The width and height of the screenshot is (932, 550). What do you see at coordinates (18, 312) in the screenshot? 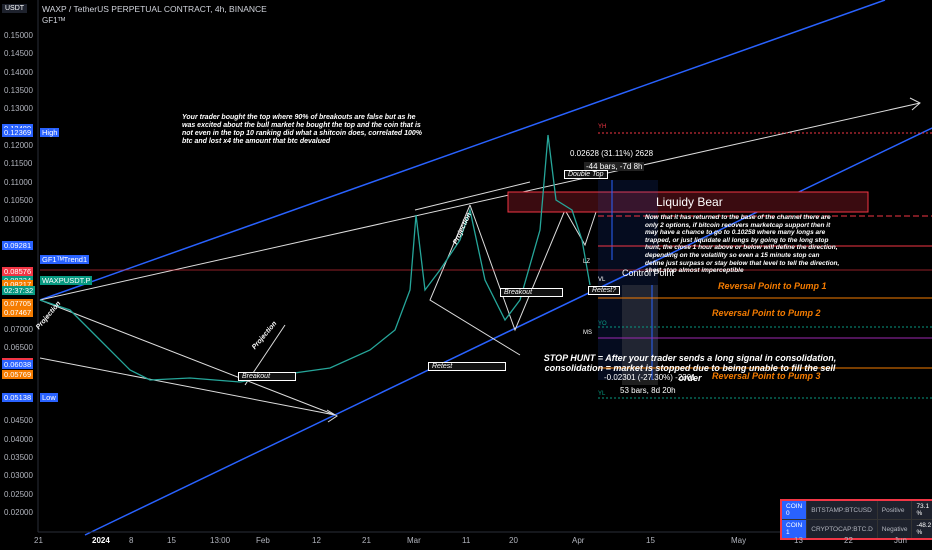
I see `price-tag: 0.07467` at bounding box center [18, 312].